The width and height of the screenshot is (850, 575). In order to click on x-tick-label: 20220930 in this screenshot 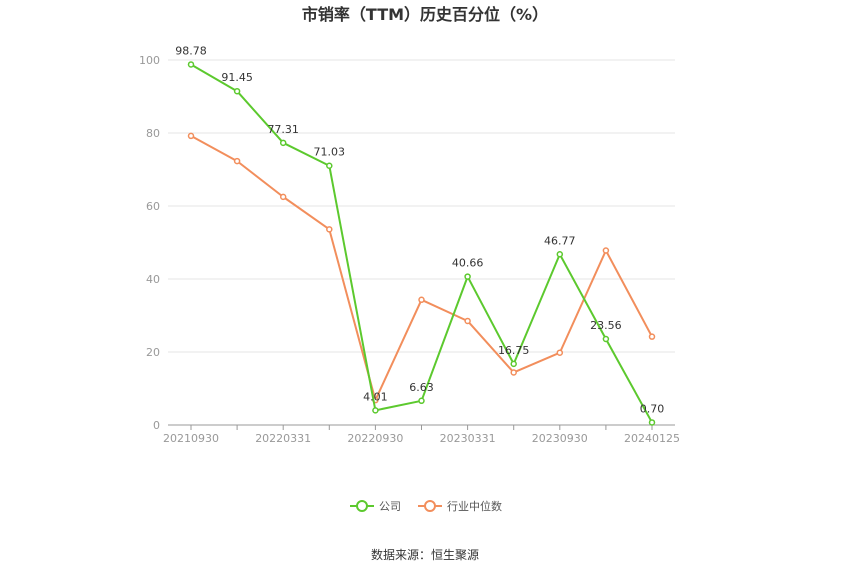, I will do `click(375, 438)`.